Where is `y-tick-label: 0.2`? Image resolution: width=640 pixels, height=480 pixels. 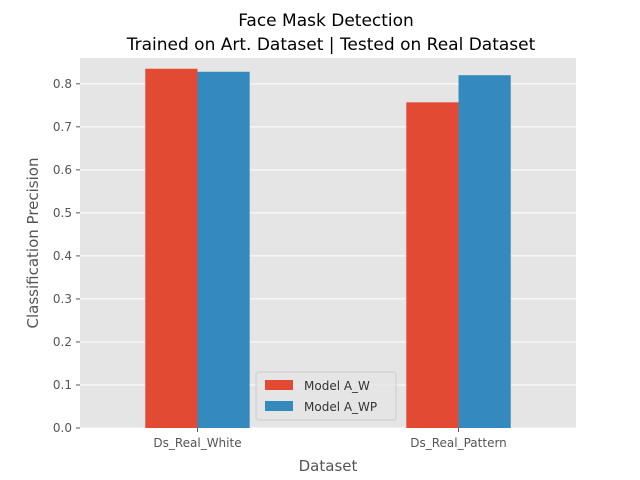
y-tick-label: 0.2 is located at coordinates (62, 342).